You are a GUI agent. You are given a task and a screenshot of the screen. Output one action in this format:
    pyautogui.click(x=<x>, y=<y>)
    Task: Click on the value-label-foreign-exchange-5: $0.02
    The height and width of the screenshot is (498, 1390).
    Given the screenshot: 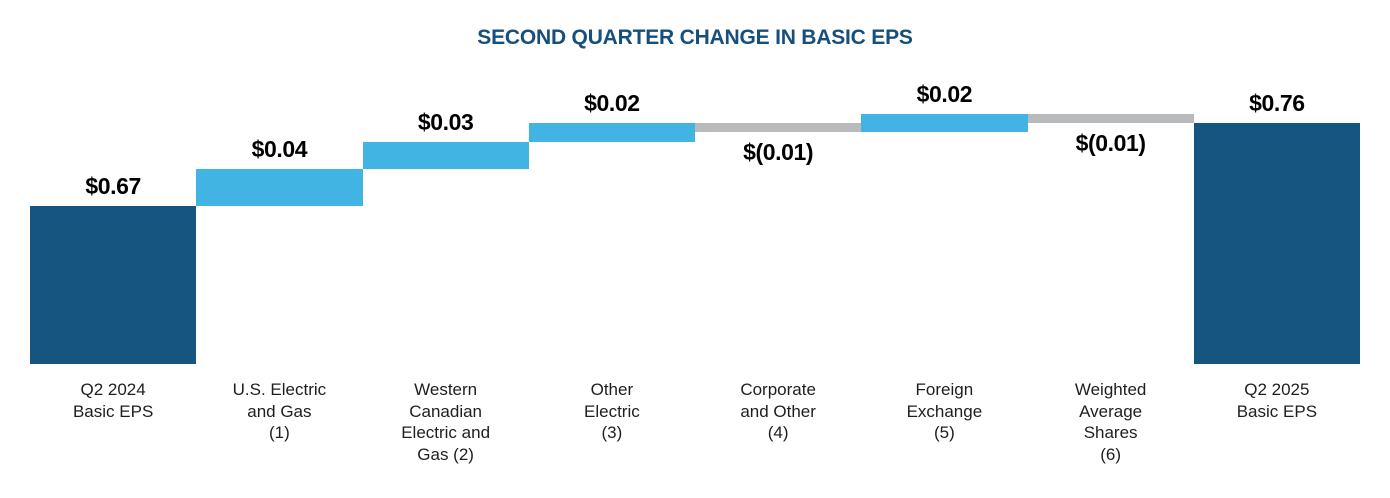 What is the action you would take?
    pyautogui.click(x=944, y=93)
    